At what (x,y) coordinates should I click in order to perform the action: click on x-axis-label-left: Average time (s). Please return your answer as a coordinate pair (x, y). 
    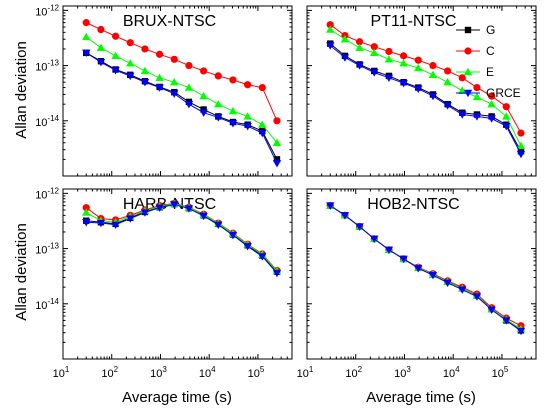
    Looking at the image, I should click on (177, 397).